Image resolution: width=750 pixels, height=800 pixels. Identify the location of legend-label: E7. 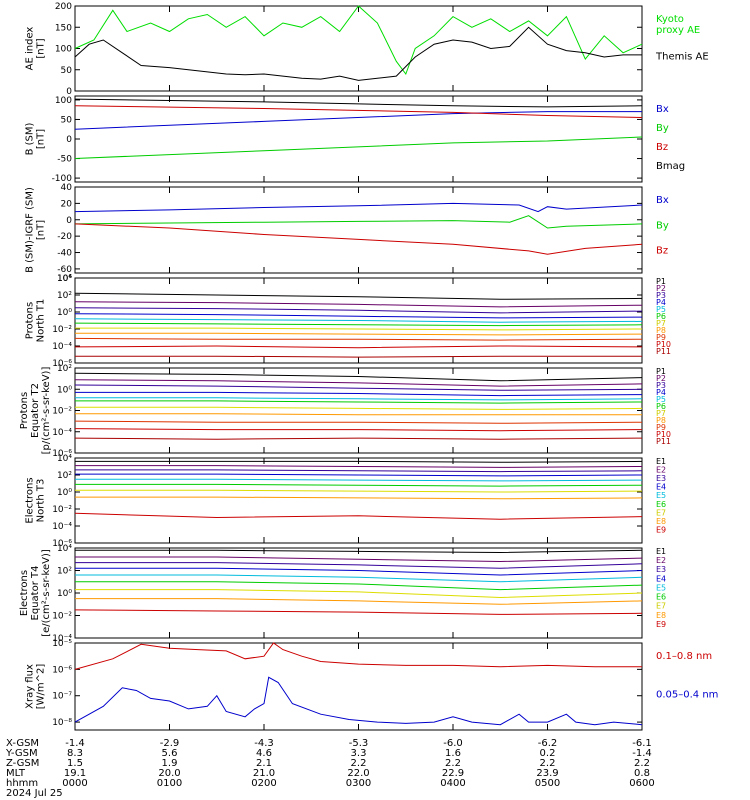
(661, 606).